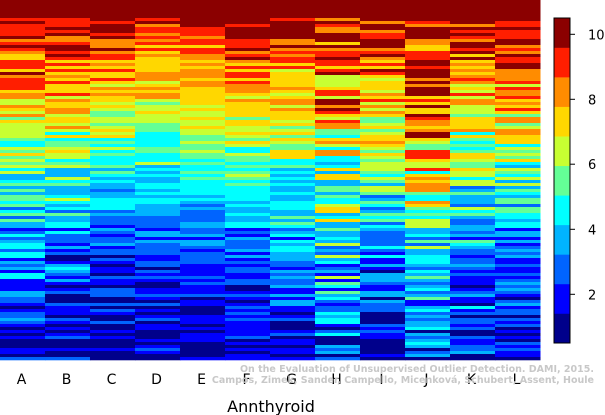  What do you see at coordinates (562, 62) in the screenshot?
I see `colorbar-segment` at bounding box center [562, 62].